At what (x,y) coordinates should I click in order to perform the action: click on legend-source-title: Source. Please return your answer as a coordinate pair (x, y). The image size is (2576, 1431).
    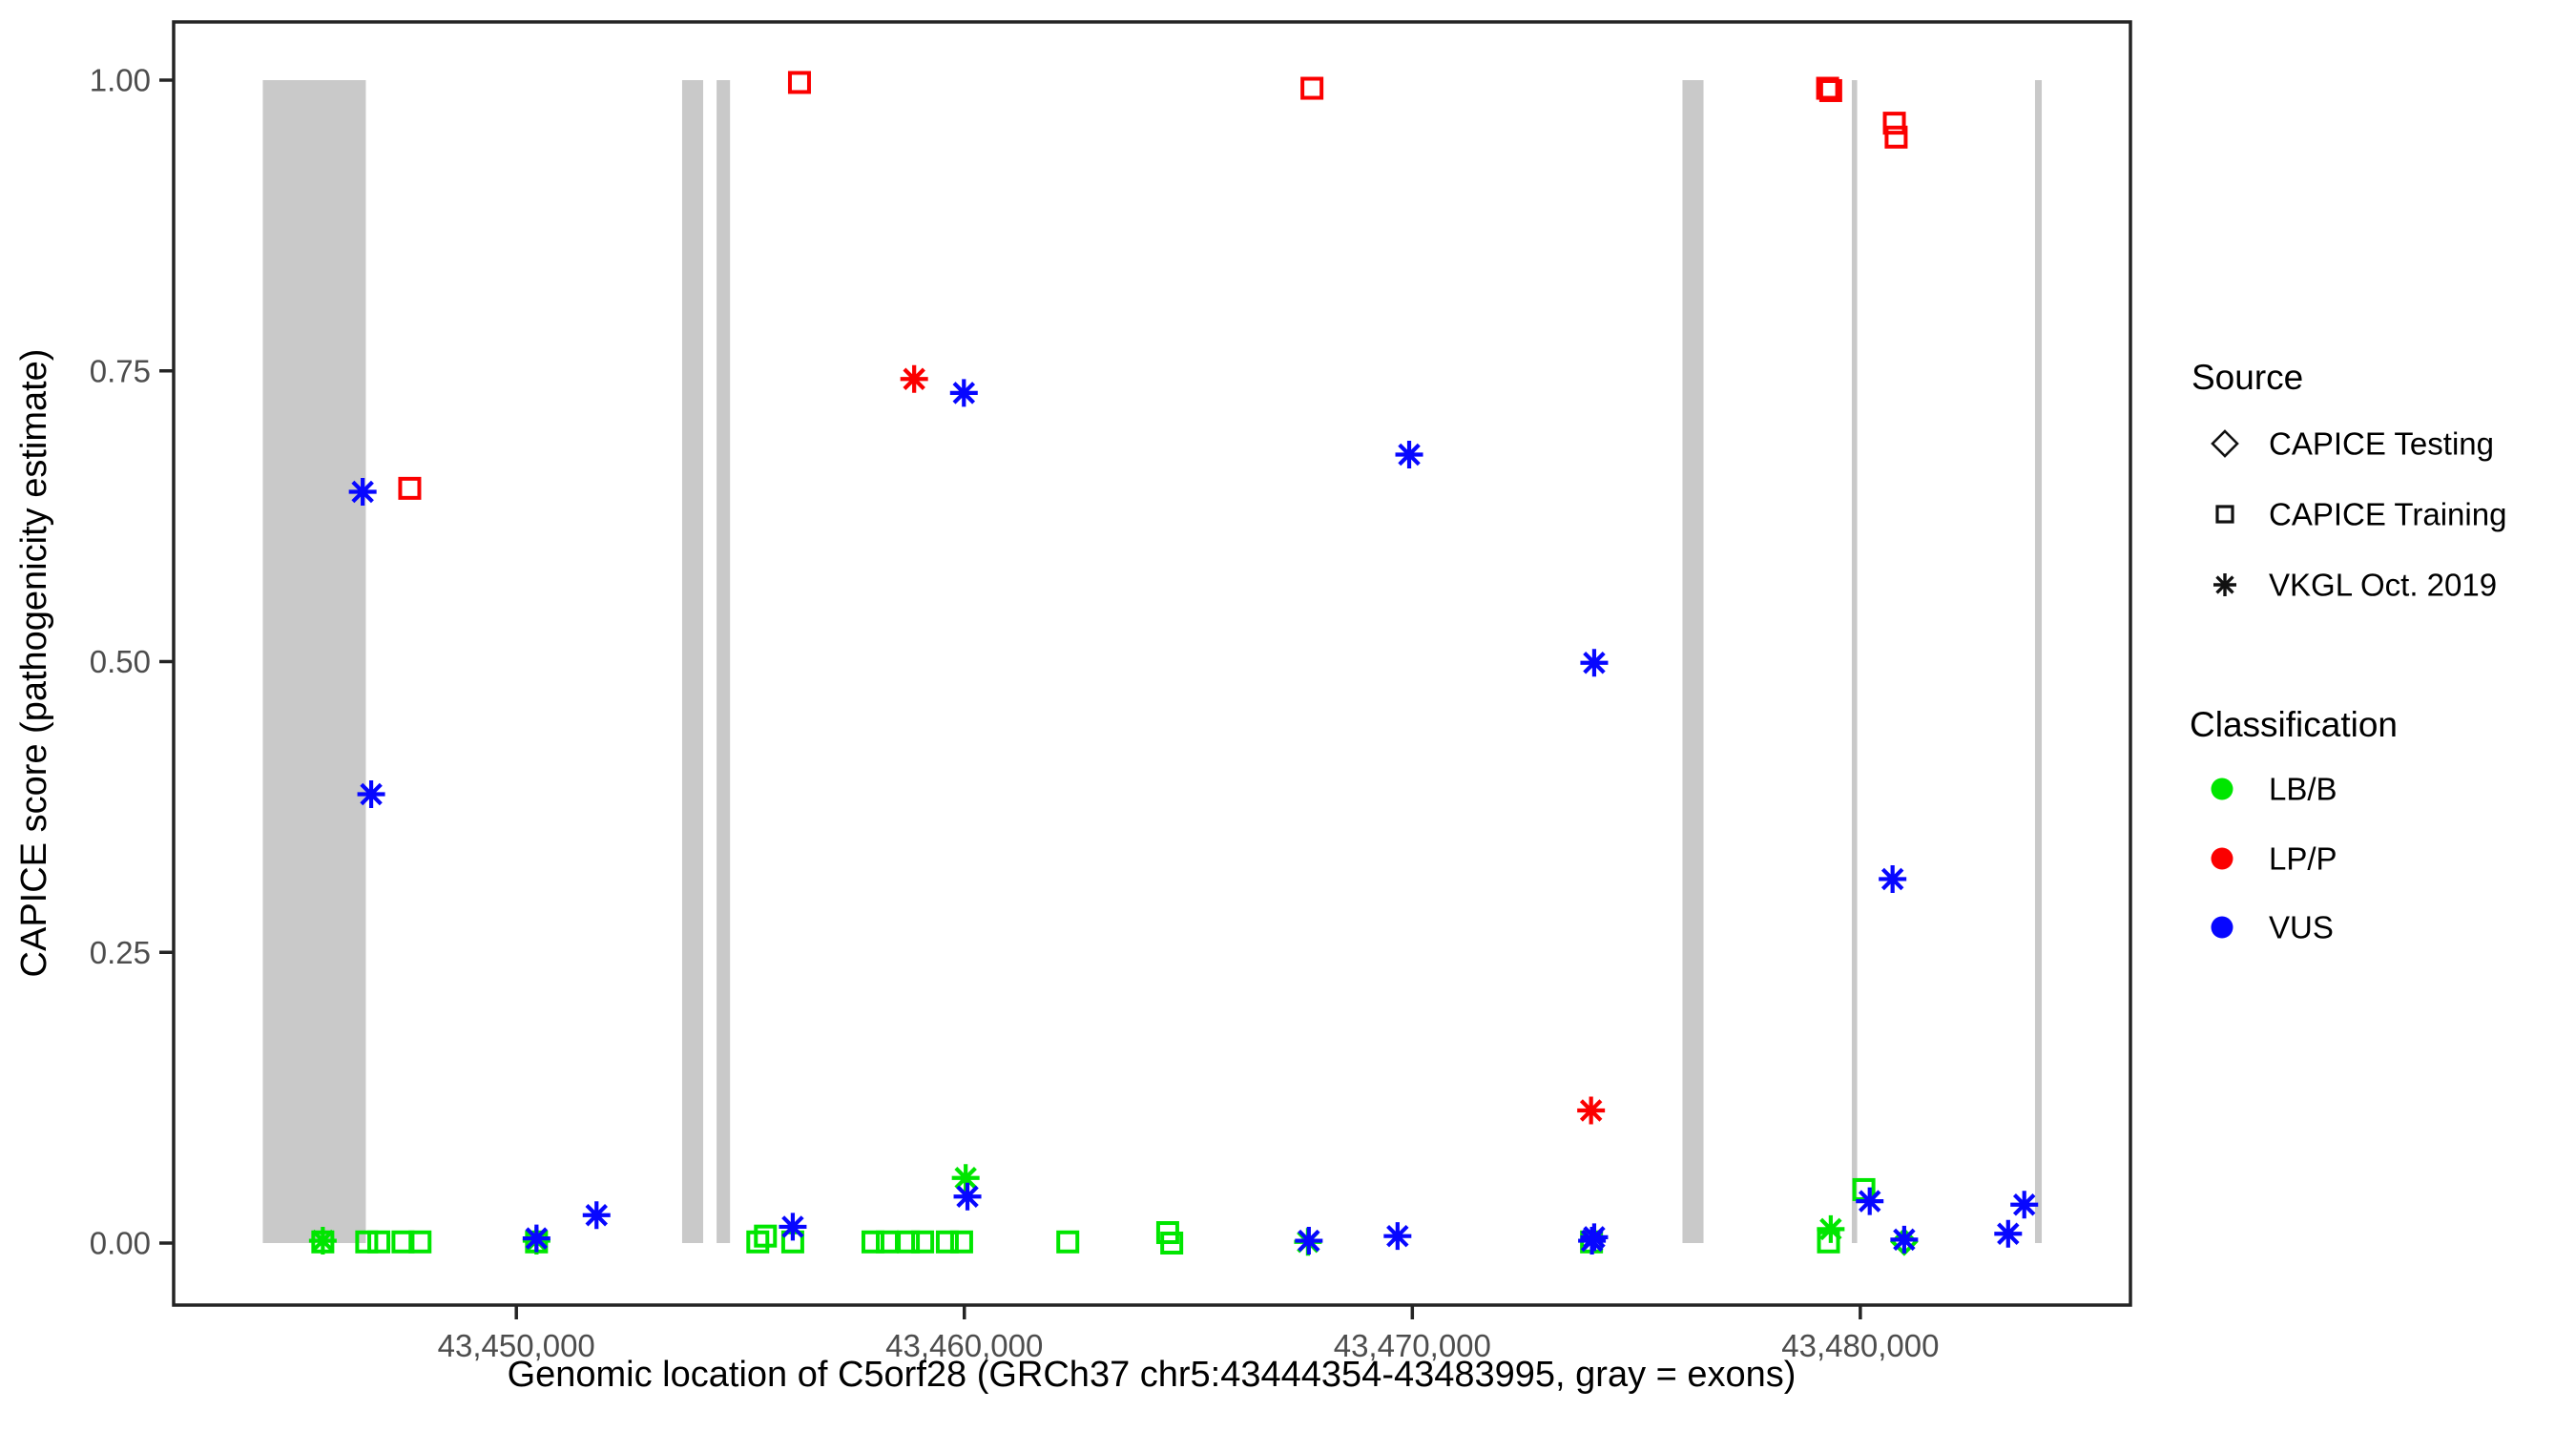
    Looking at the image, I should click on (2247, 377).